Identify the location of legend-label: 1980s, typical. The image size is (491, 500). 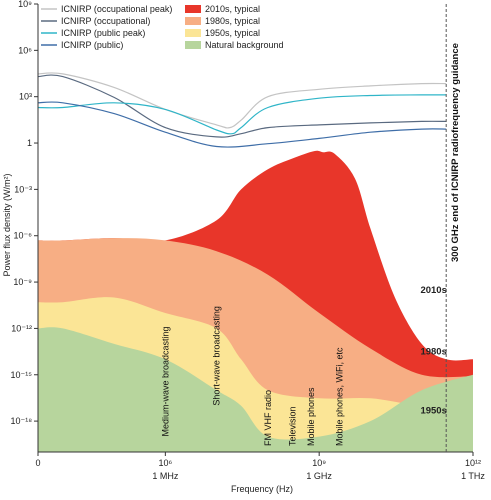
(232, 21).